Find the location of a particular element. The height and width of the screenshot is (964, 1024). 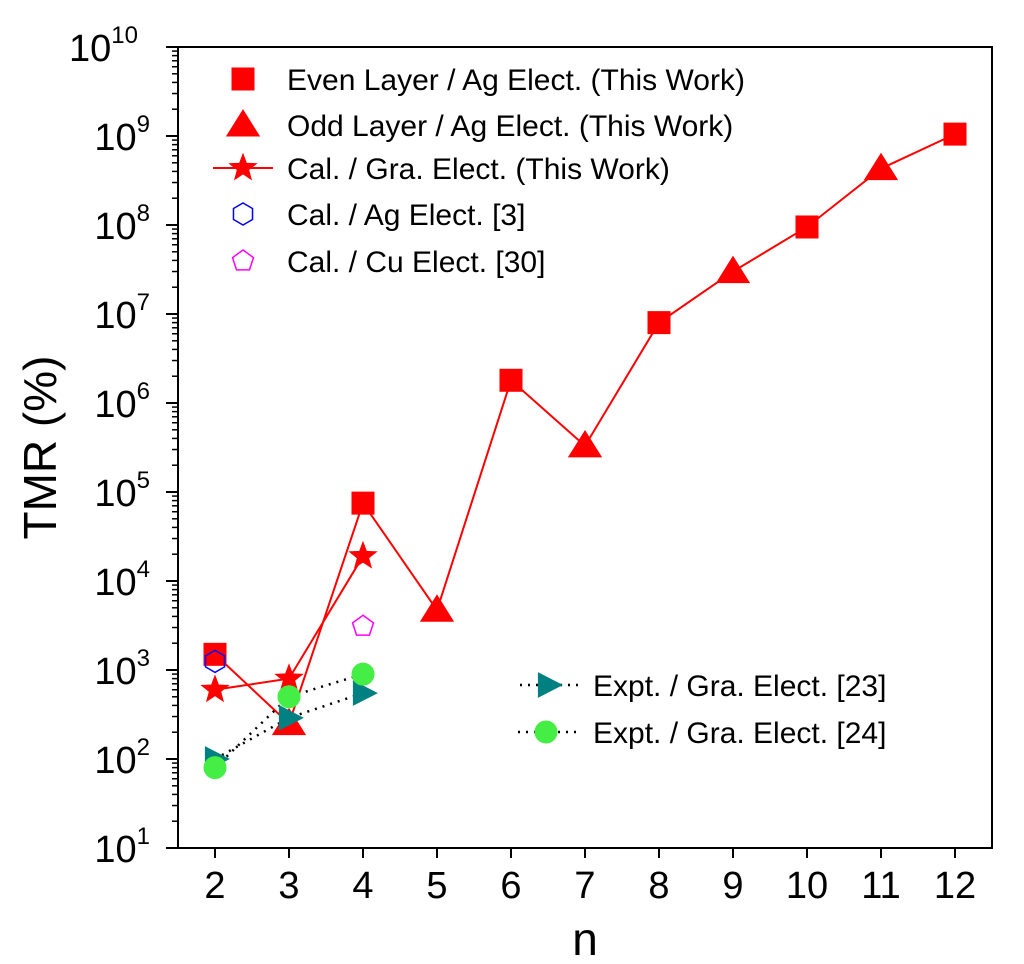

x-tick-label: 9 is located at coordinates (732, 886).